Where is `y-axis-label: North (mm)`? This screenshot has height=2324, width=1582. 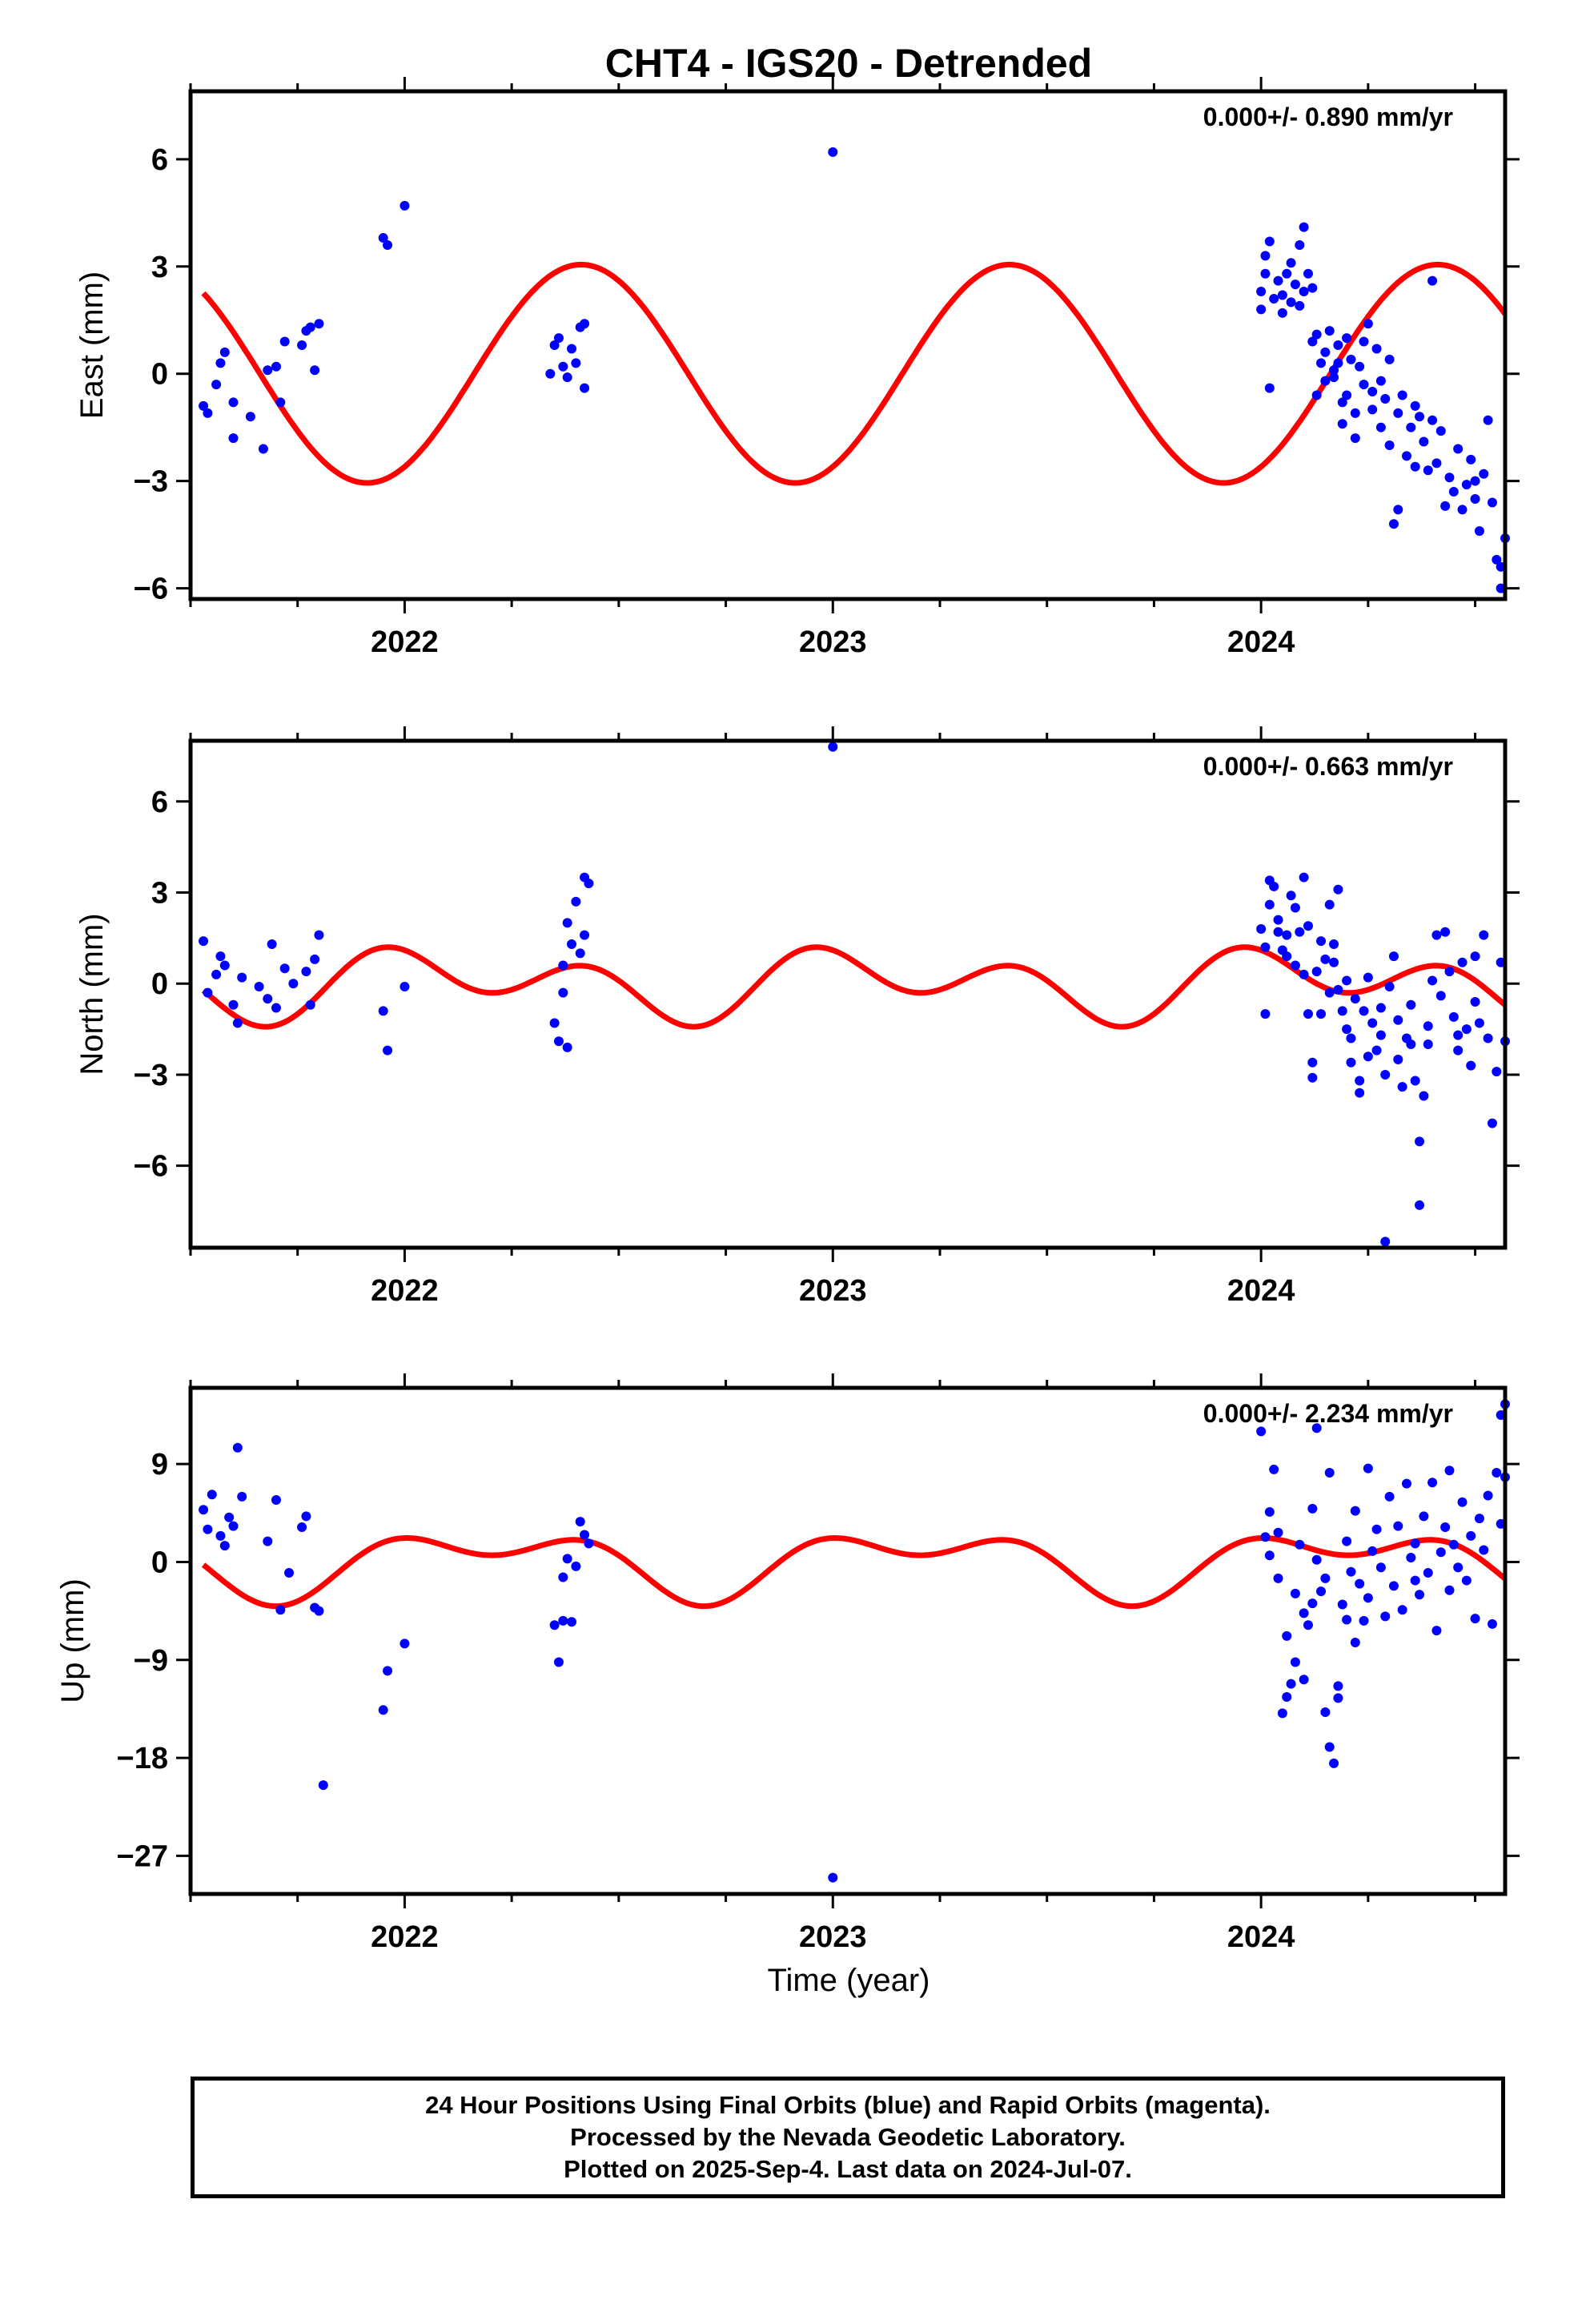 y-axis-label: North (mm) is located at coordinates (92, 994).